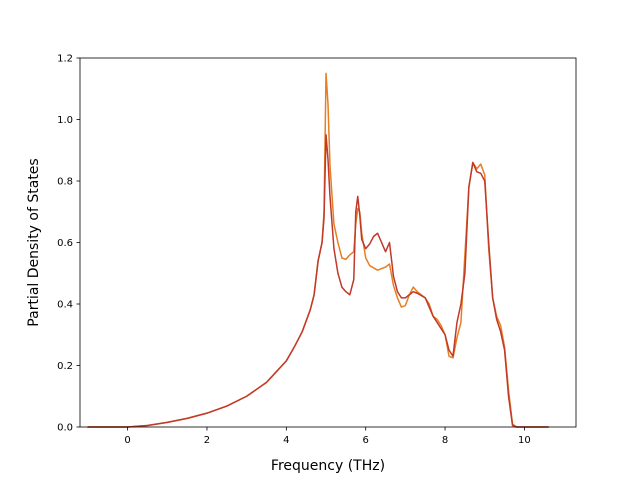 The height and width of the screenshot is (480, 640). What do you see at coordinates (127, 440) in the screenshot?
I see `x-tick-label: 0` at bounding box center [127, 440].